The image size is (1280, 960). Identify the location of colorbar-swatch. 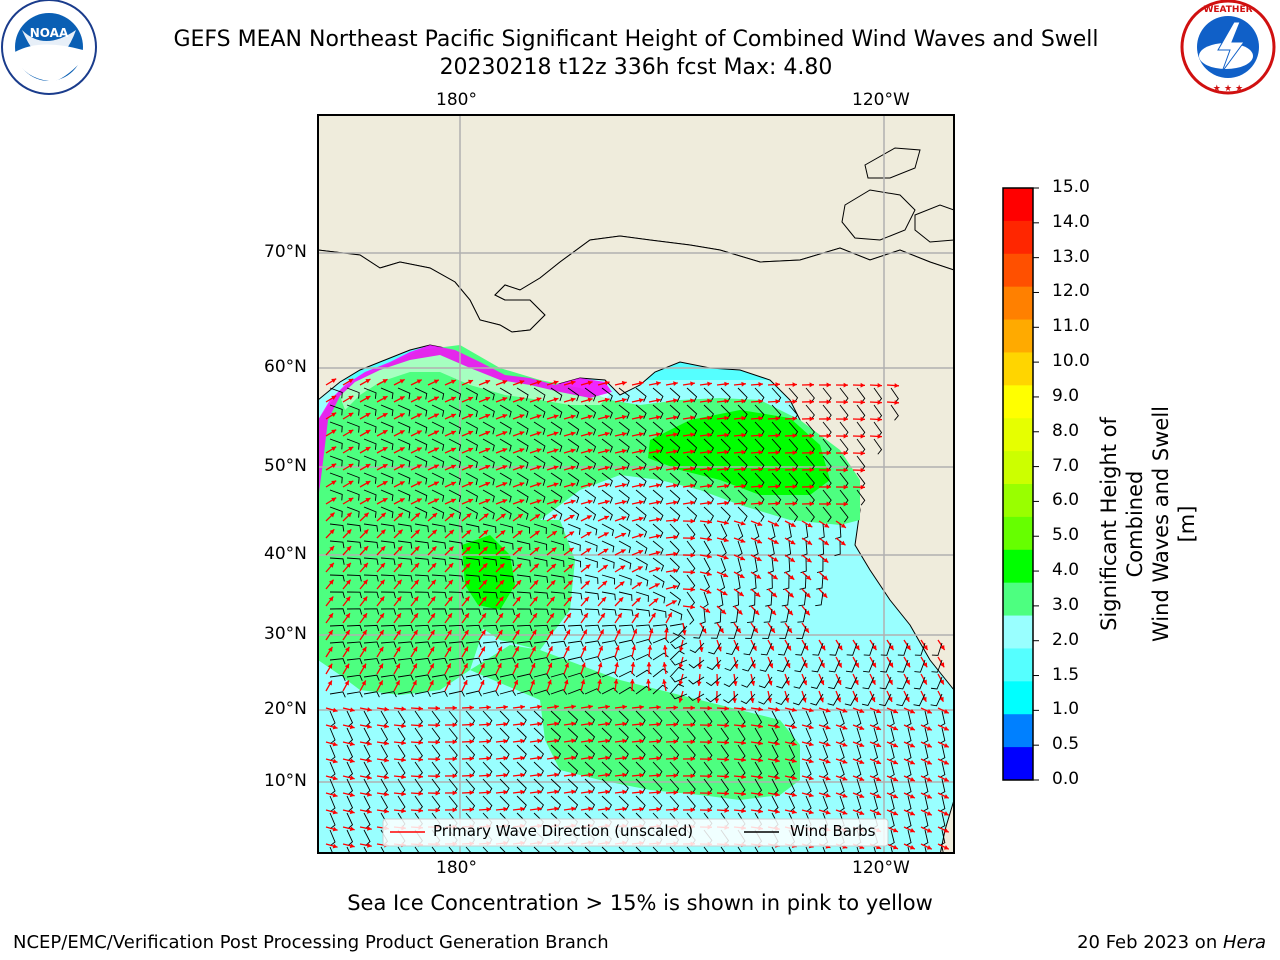
(1018, 665).